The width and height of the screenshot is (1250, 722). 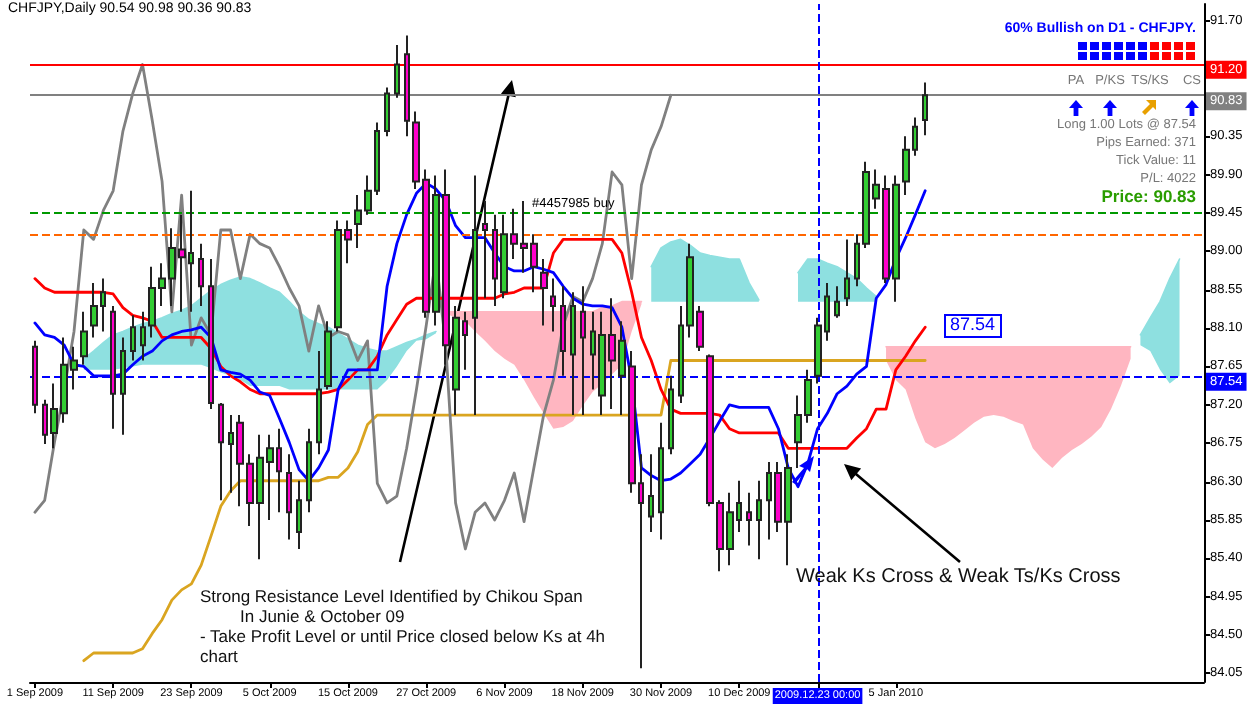 What do you see at coordinates (404, 646) in the screenshot?
I see `annotation: - Take Profit Level or until Price closed below Ks at 4h chart` at bounding box center [404, 646].